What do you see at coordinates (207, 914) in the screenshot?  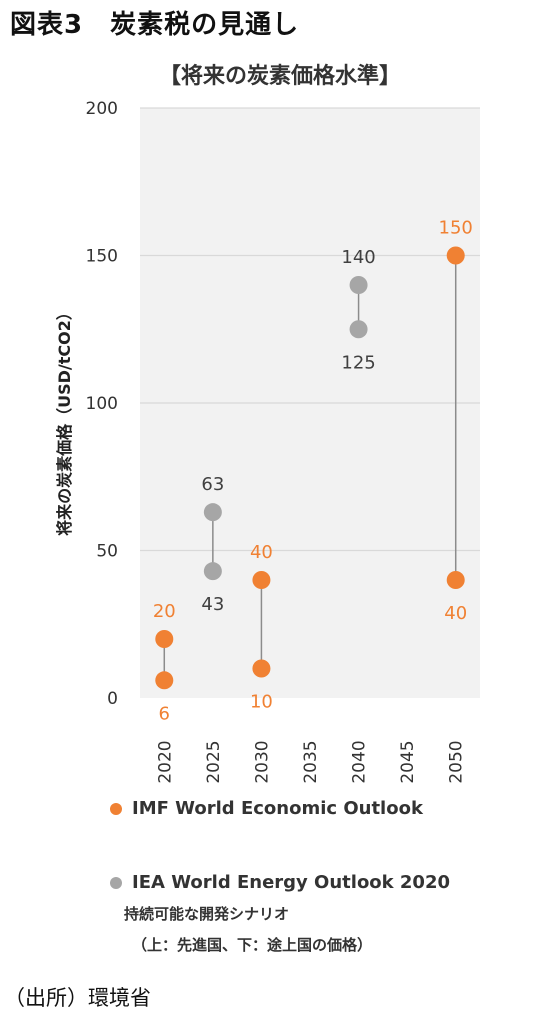 I see `legend-iea-note: 持続可能な開発シナリオ` at bounding box center [207, 914].